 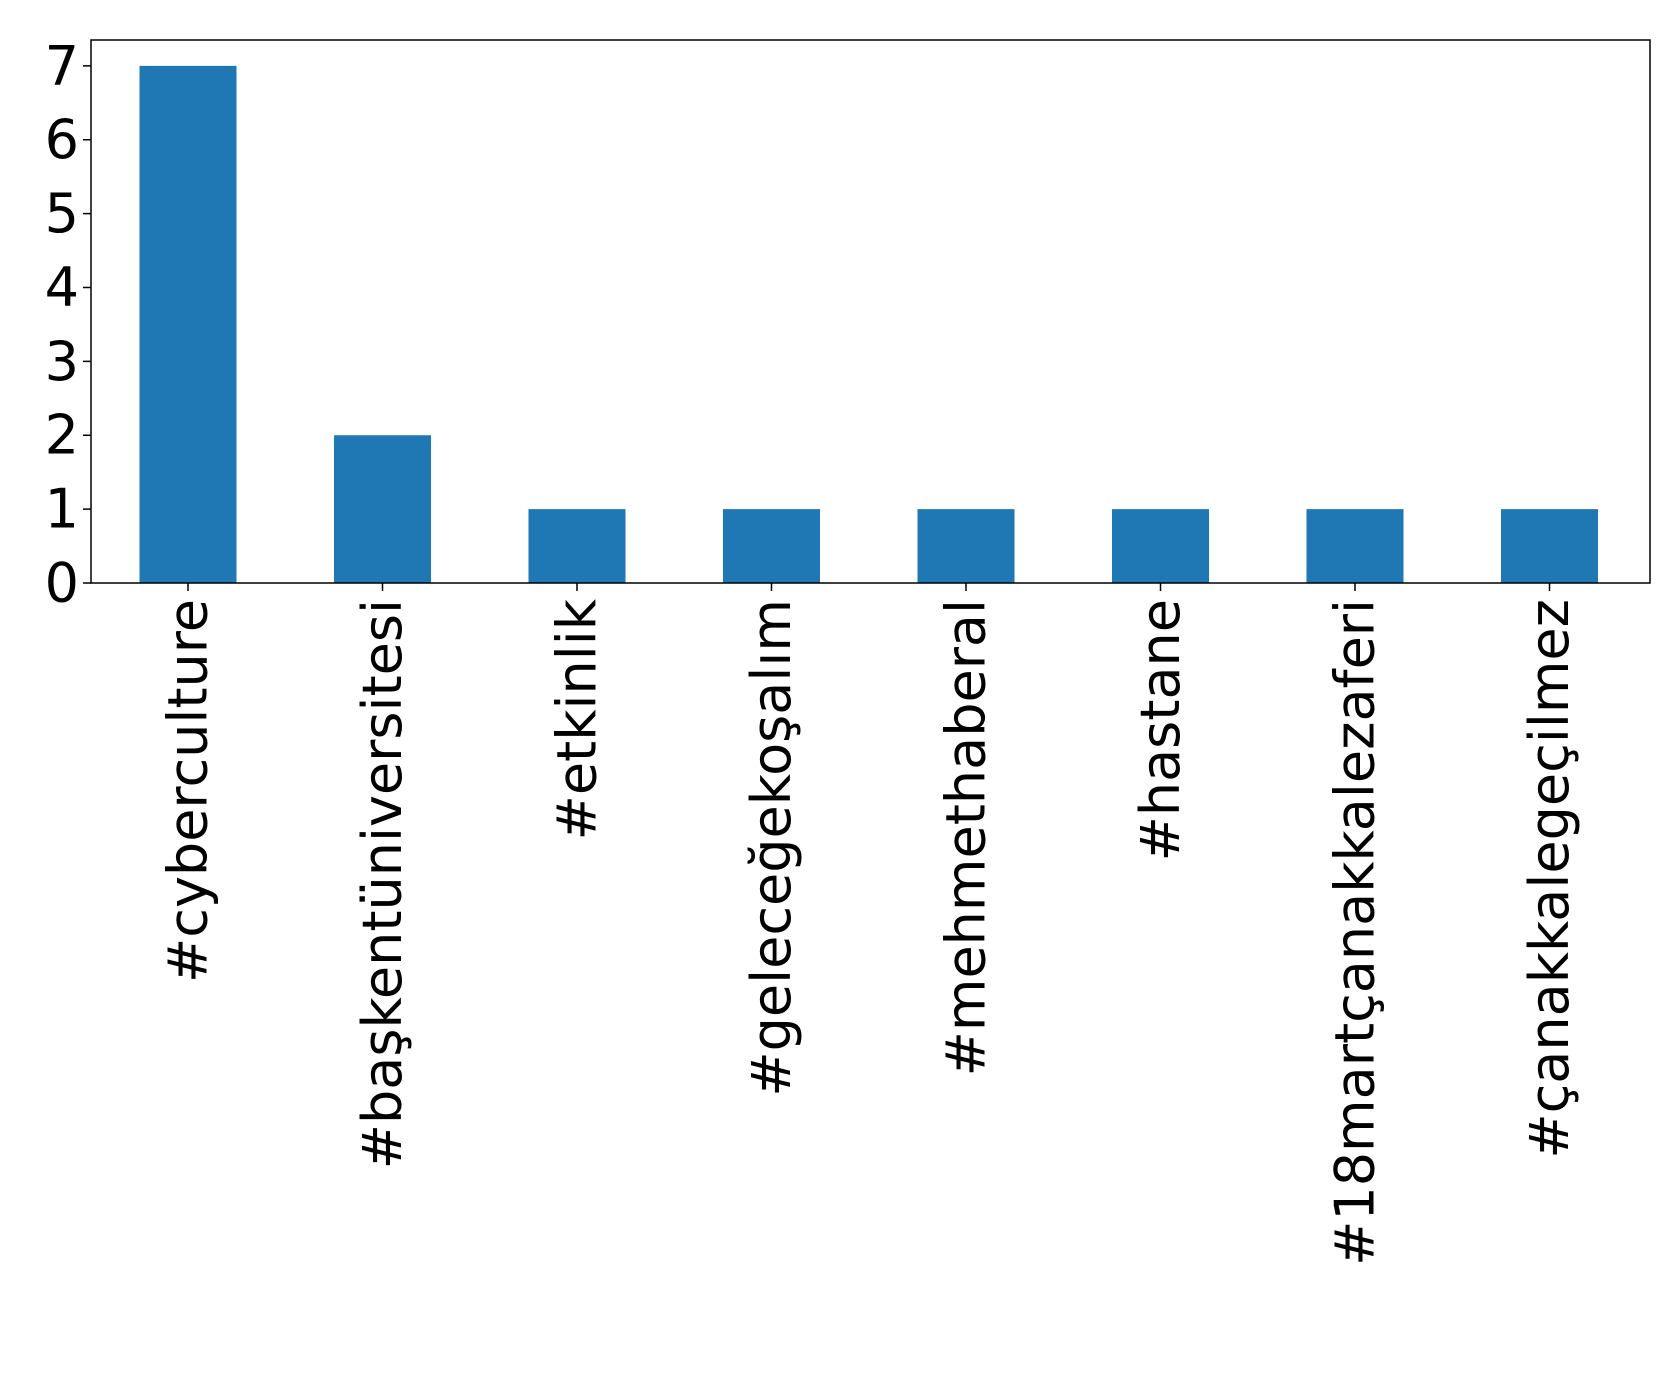 I want to click on y-axis: 0 1 2 3 4 5 6 7, so click(x=68, y=324).